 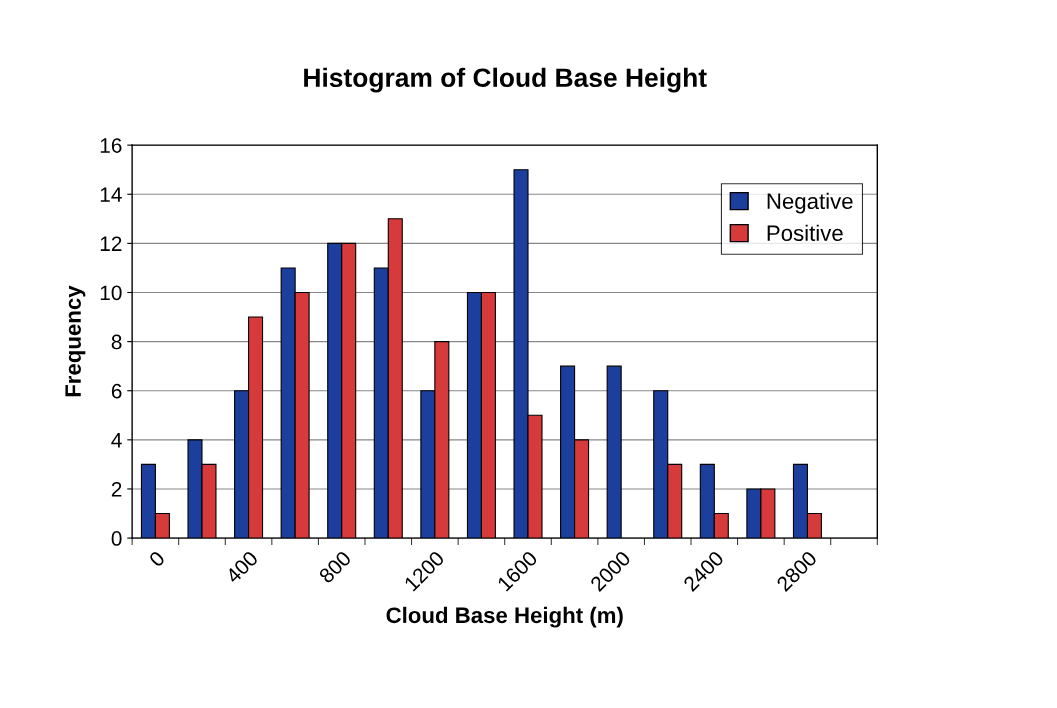 I want to click on y-tick-label: 4, so click(x=116, y=440).